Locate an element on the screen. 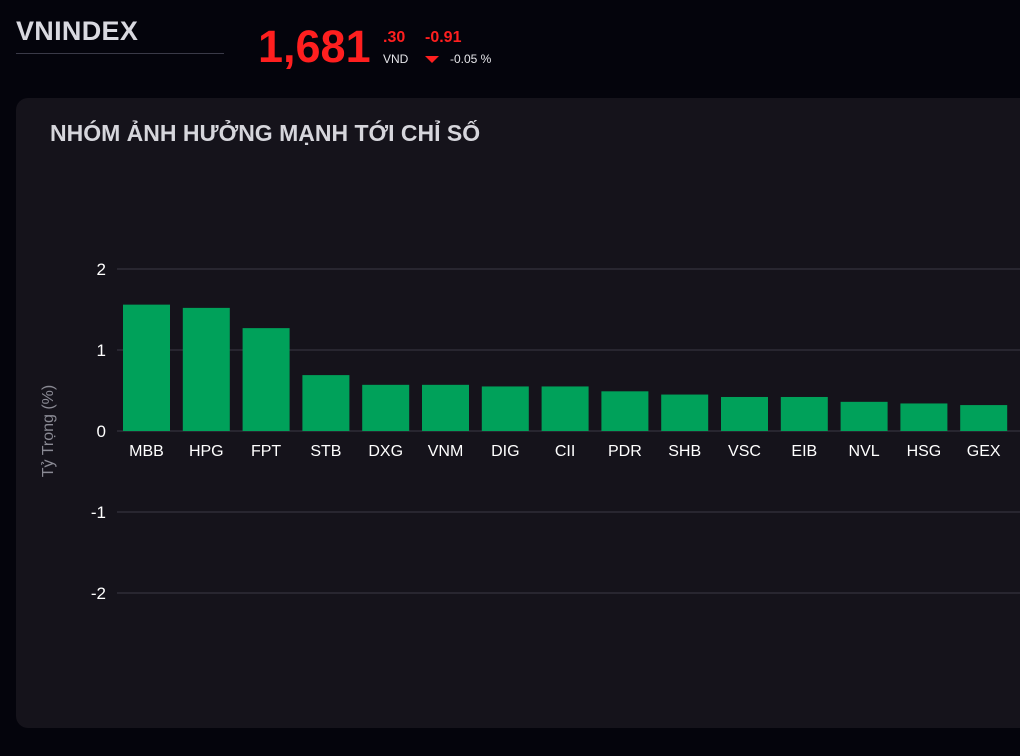 Image resolution: width=1020 pixels, height=756 pixels. card-title: NHÓM ẢNH HƯỞNG MẠNH TỚI CHỈ SỐ is located at coordinates (265, 133).